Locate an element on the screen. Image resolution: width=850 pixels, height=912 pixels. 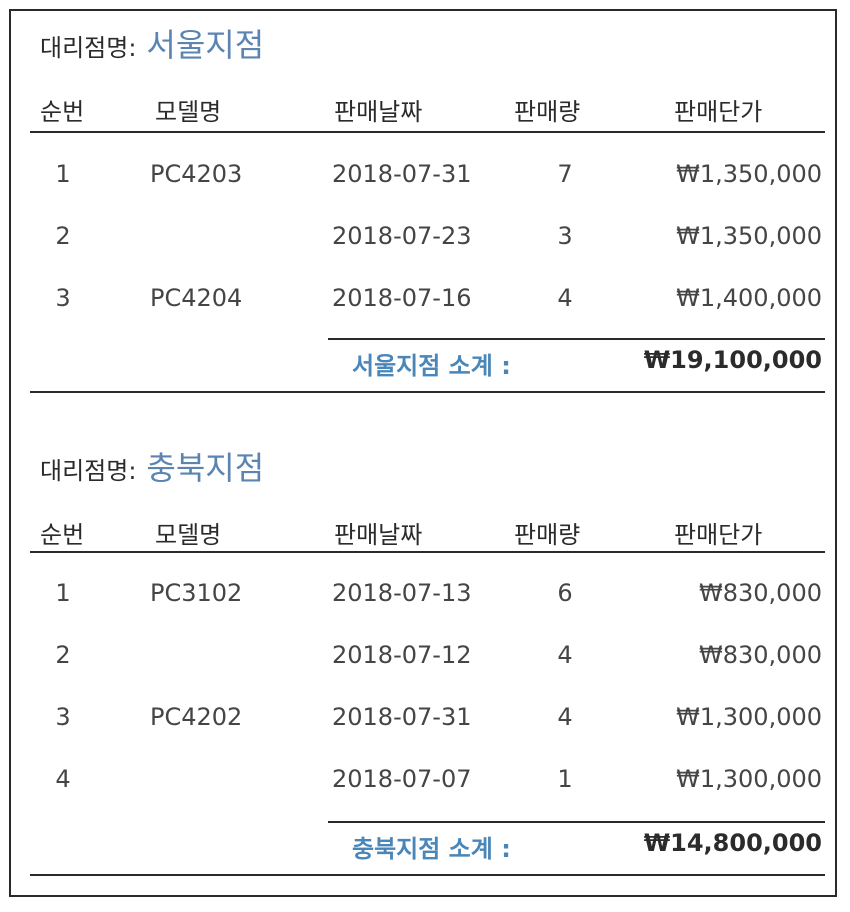
cell-qty: 7 is located at coordinates (565, 174).